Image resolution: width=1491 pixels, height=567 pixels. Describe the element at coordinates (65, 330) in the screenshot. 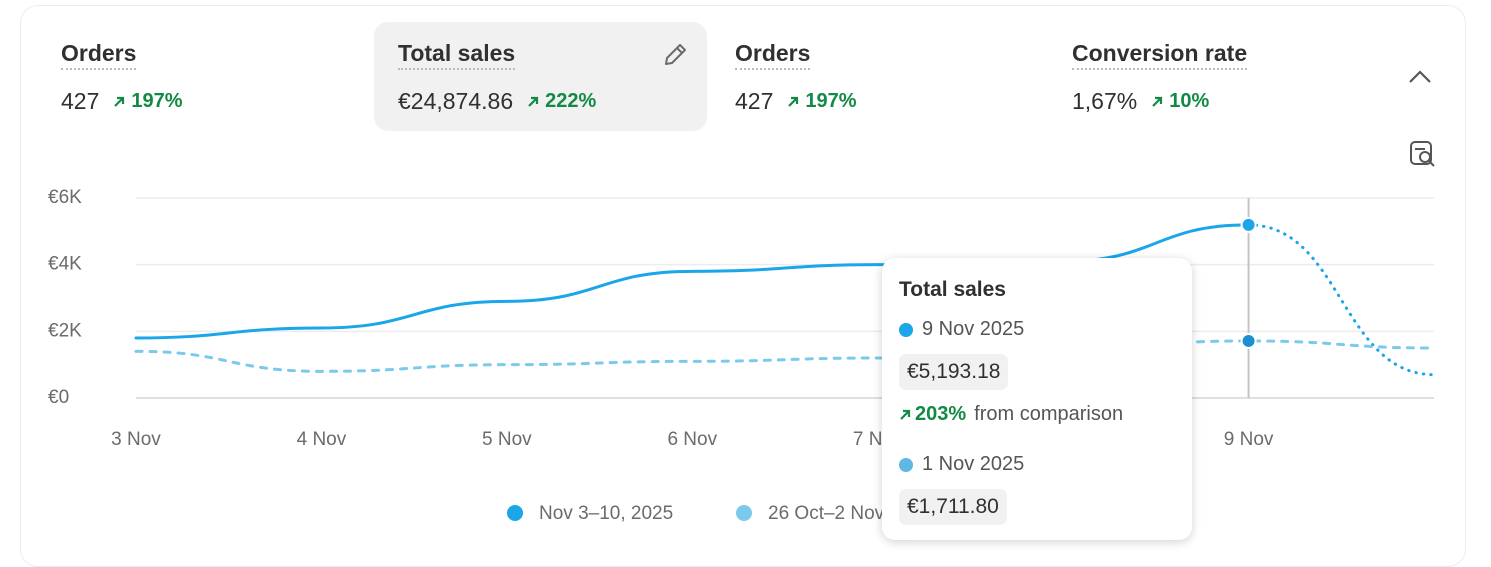

I see `y-tick-label: €2K` at that location.